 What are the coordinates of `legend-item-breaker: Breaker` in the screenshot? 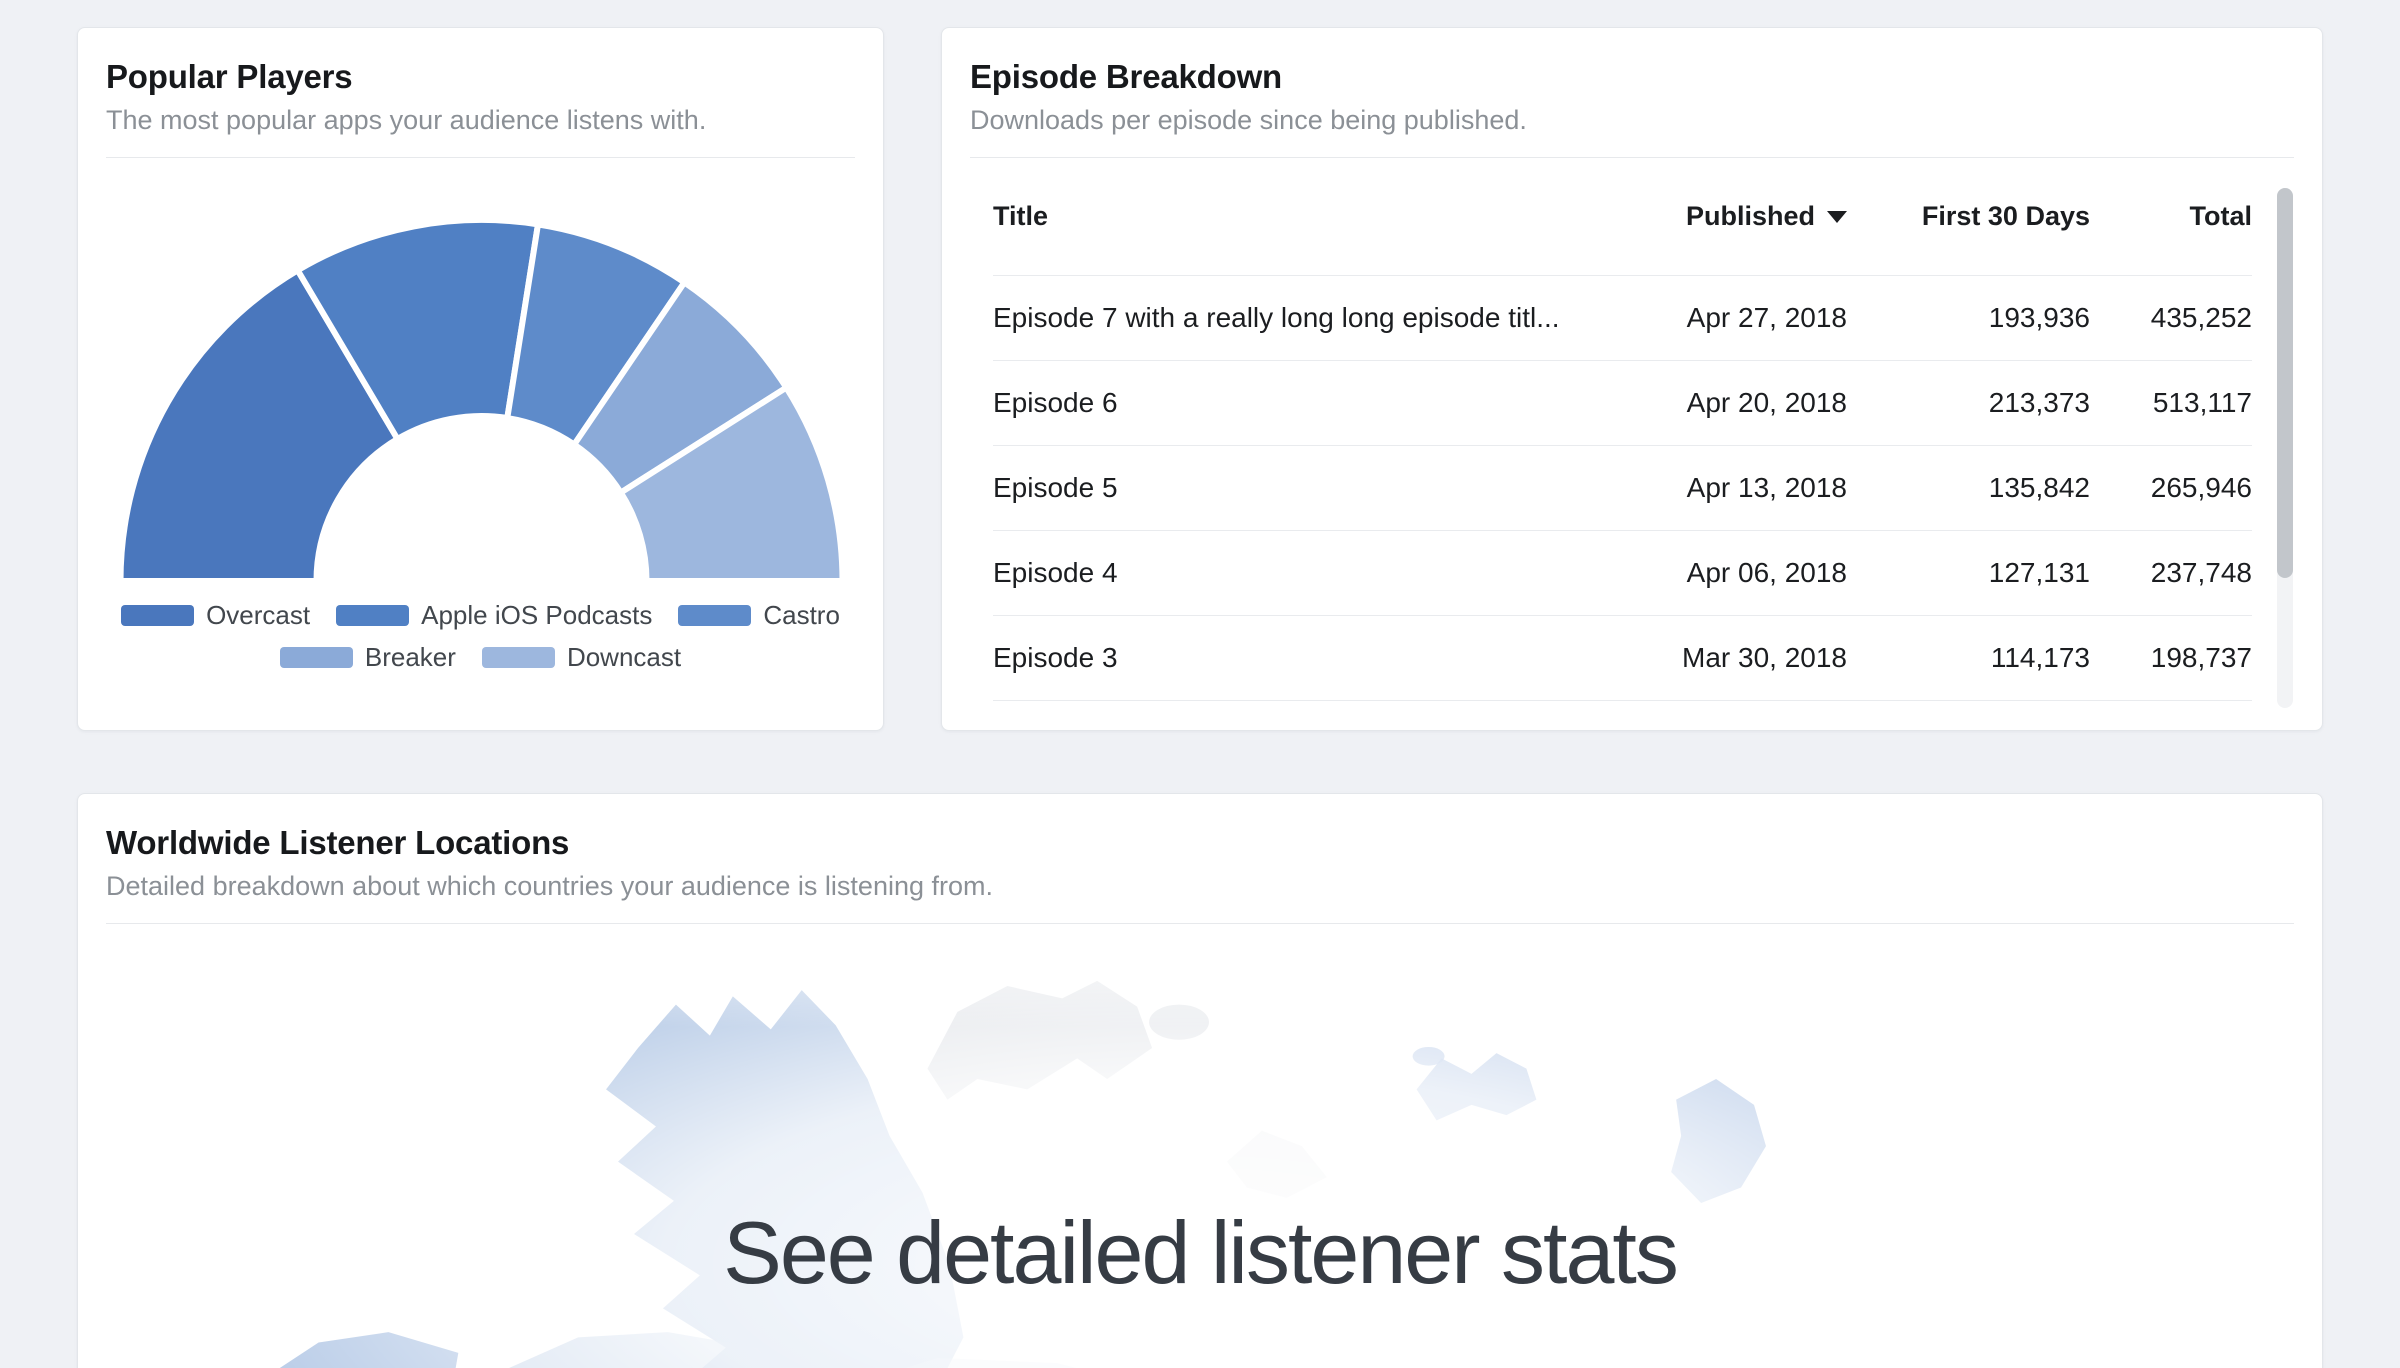 It's located at (367, 657).